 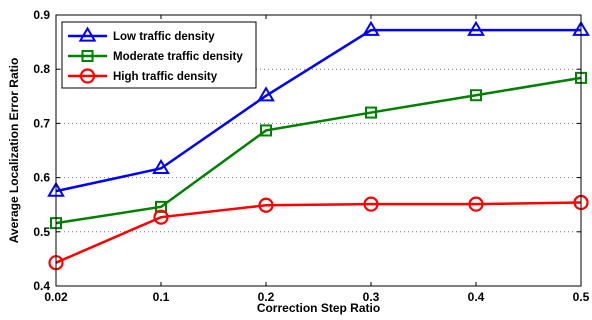 What do you see at coordinates (87, 34) in the screenshot?
I see `legend-marker-triangle` at bounding box center [87, 34].